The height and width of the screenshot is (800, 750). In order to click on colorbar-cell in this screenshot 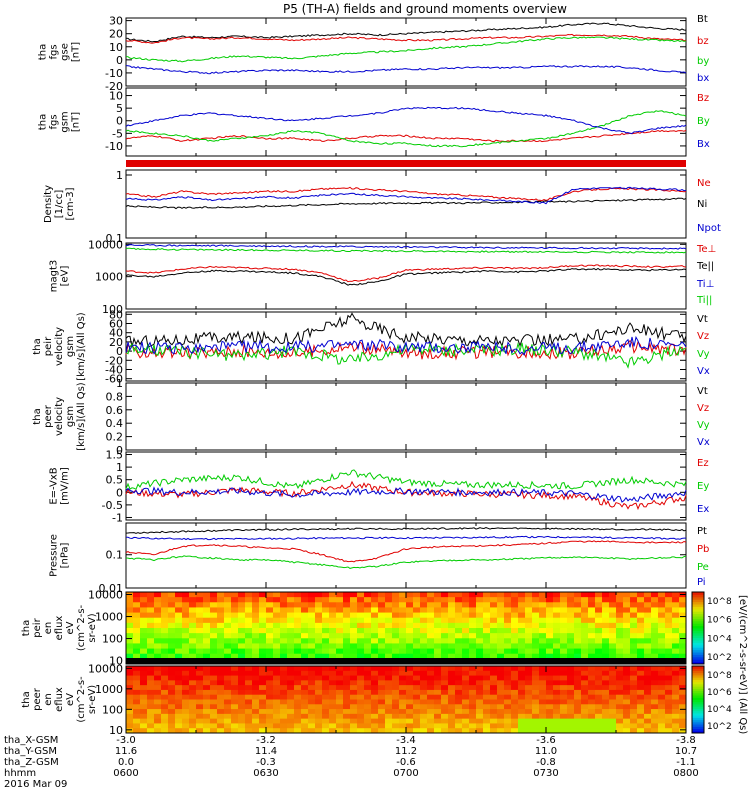, I will do `click(698, 714)`.